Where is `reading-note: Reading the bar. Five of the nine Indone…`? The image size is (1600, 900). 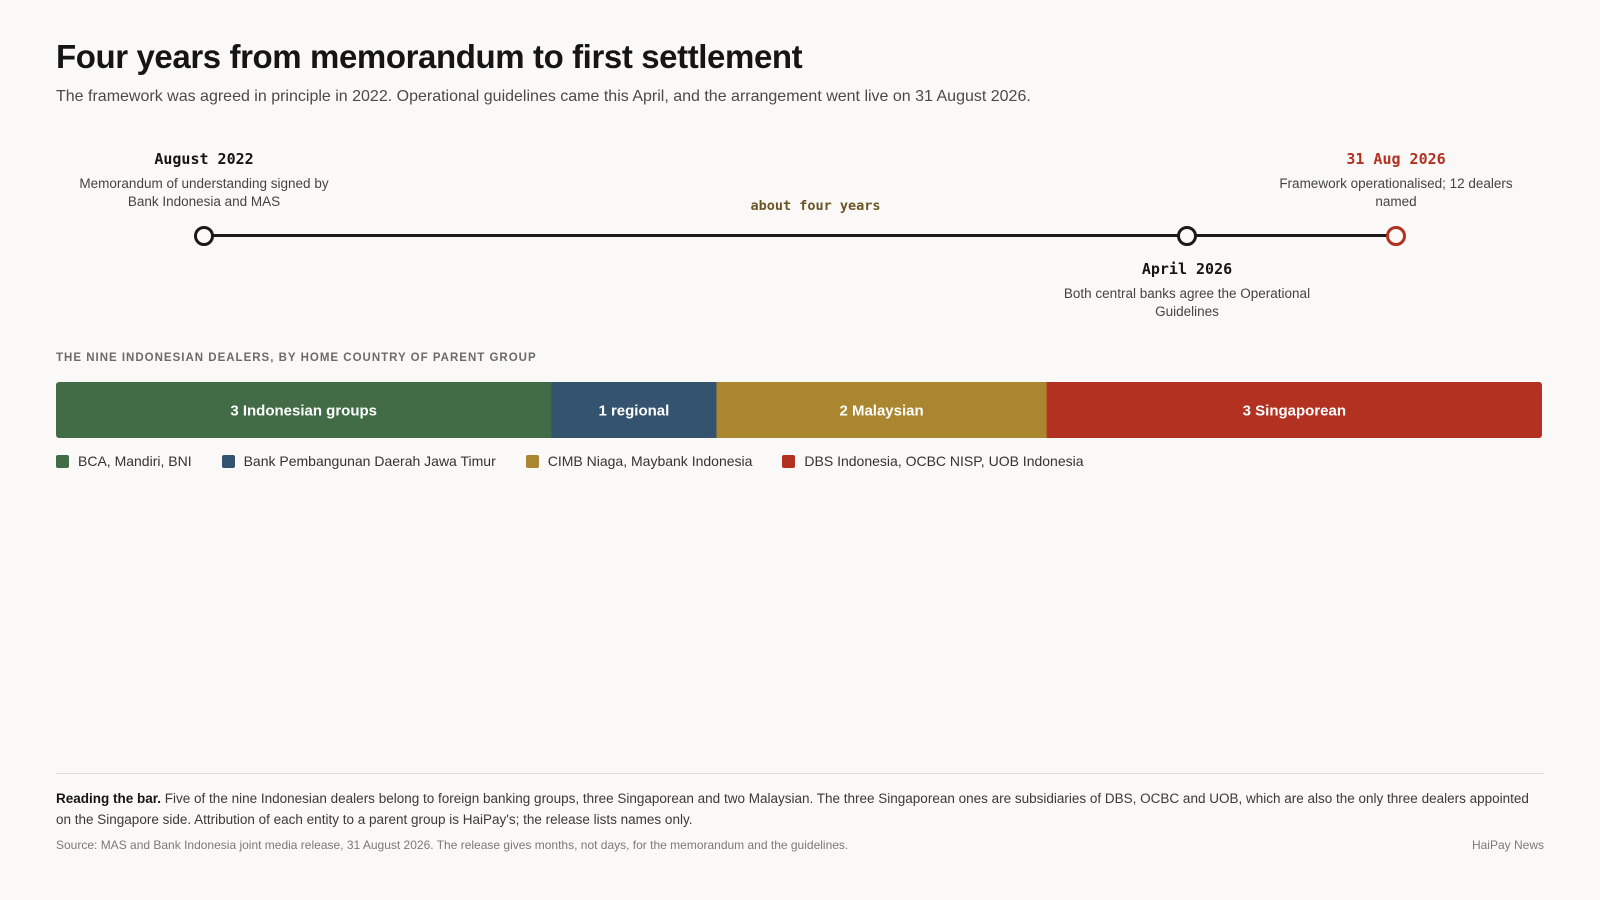 reading-note: Reading the bar. Five of the nine Indone… is located at coordinates (800, 809).